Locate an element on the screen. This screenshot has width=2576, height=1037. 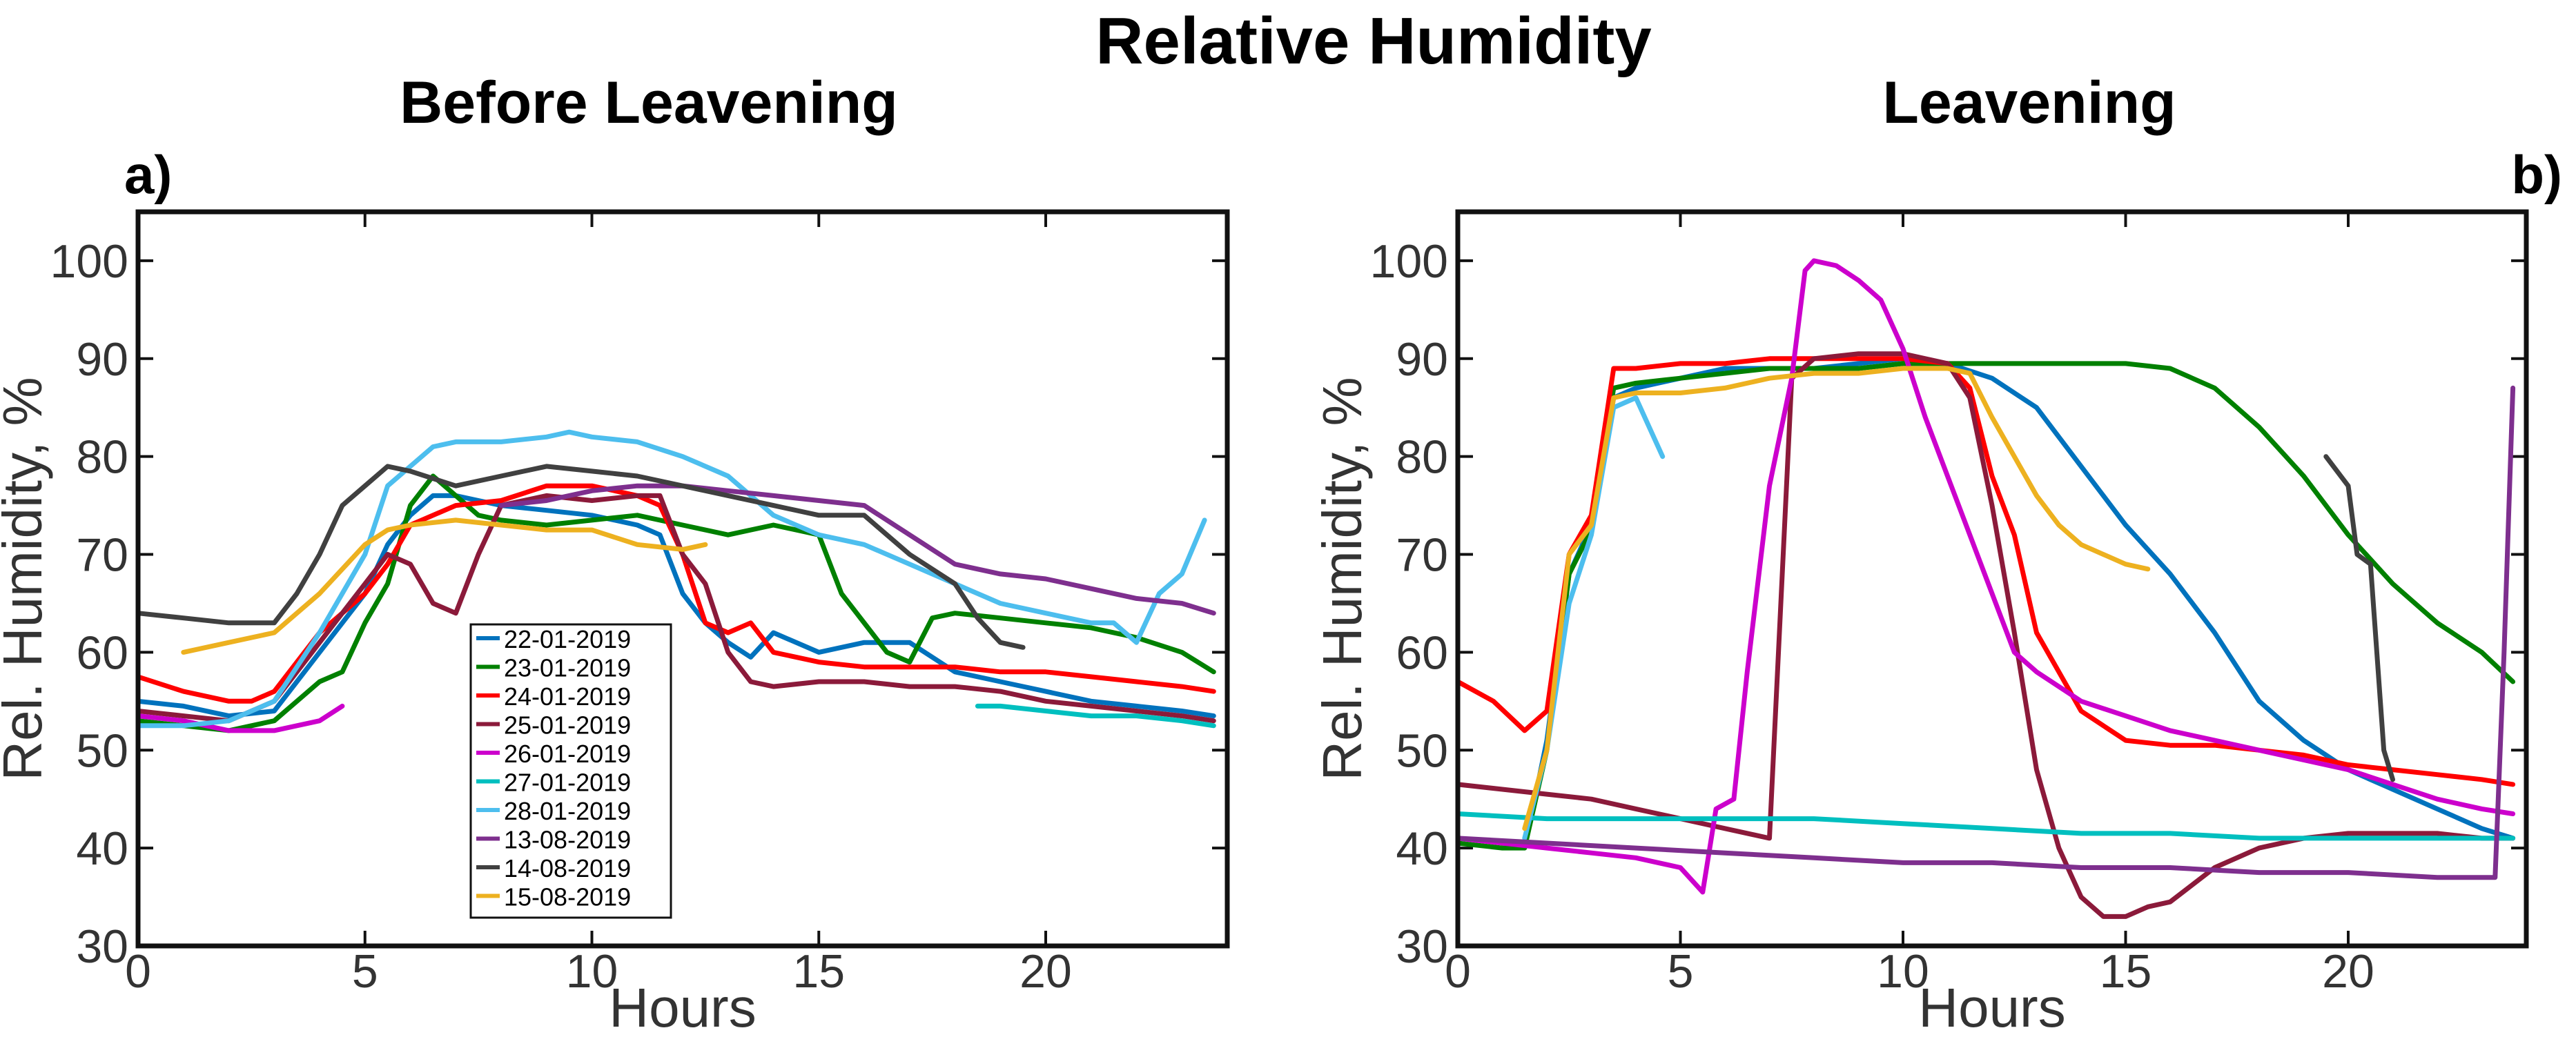
panel-b-series-14-08-2019 is located at coordinates (2359, 618).